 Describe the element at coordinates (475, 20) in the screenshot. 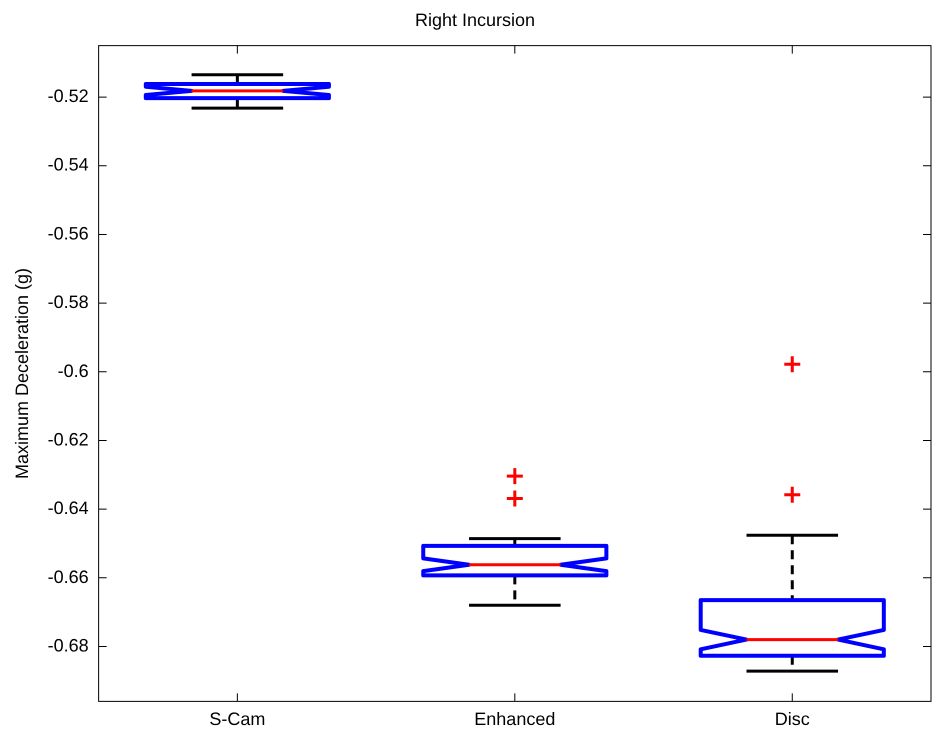

I see `chart-title: Right Incursion` at that location.